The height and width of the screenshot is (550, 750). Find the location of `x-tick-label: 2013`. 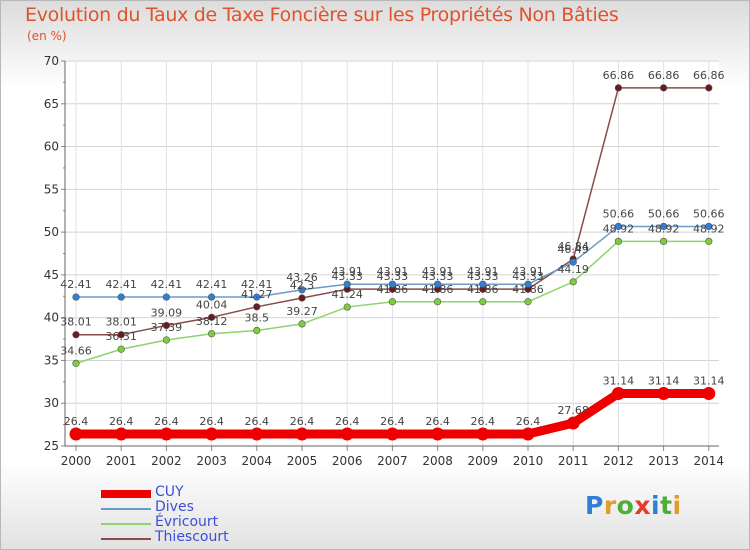

x-tick-label: 2013 is located at coordinates (663, 461).